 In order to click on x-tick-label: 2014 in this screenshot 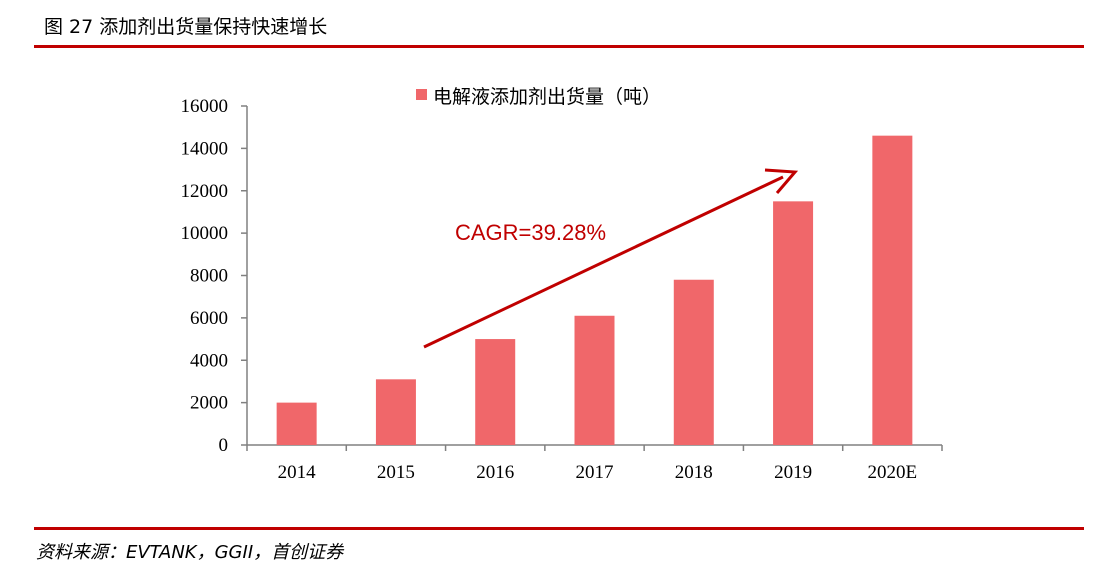, I will do `click(297, 472)`.